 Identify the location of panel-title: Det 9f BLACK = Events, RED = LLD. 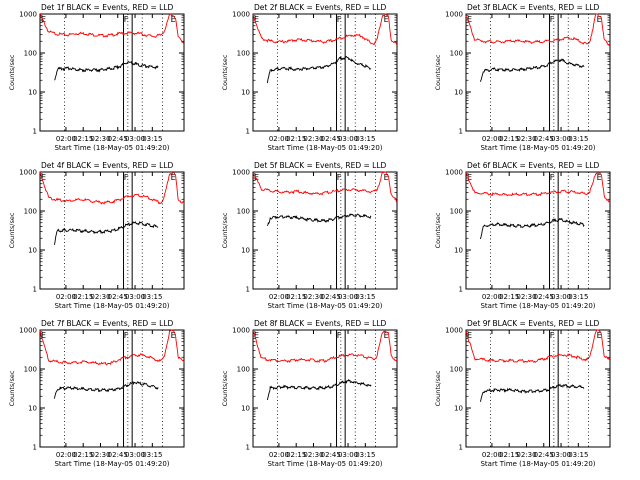
(533, 323).